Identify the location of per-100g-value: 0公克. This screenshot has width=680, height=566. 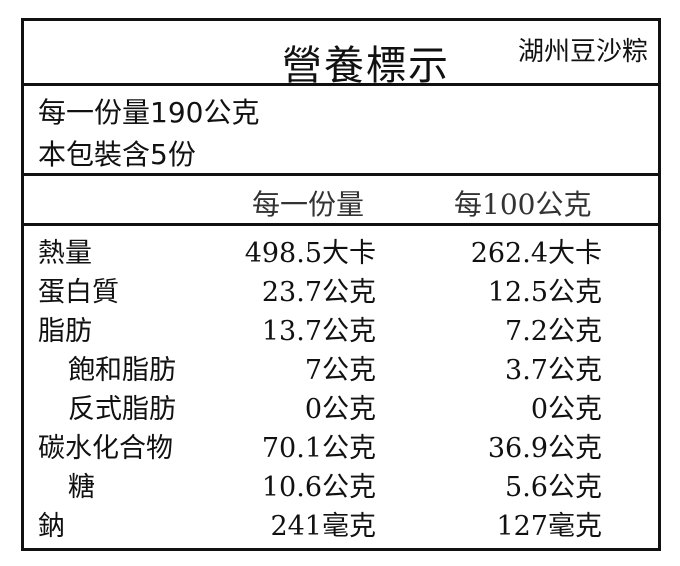
(566, 409).